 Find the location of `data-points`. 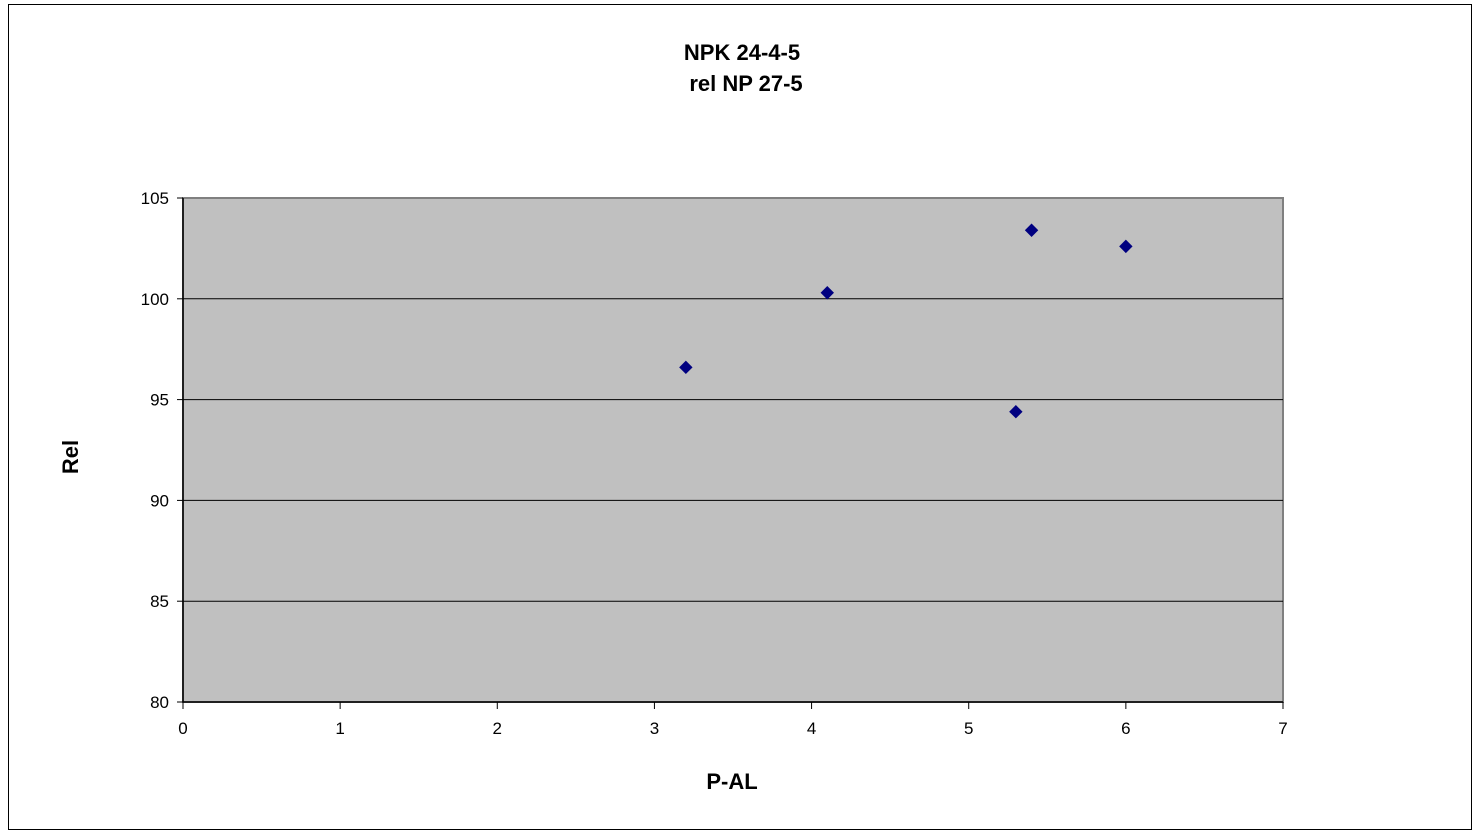

data-points is located at coordinates (906, 321).